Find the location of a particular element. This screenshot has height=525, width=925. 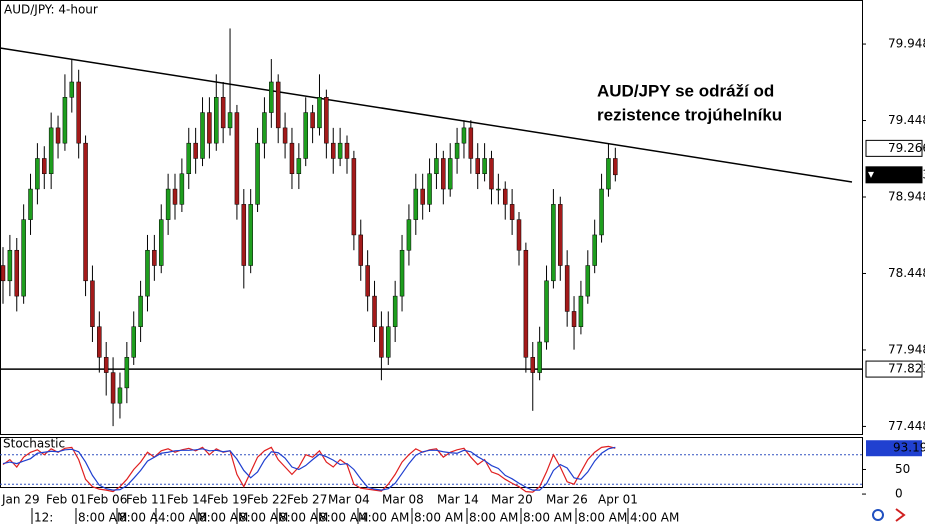

x-date-label: Feb 14 is located at coordinates (187, 500).